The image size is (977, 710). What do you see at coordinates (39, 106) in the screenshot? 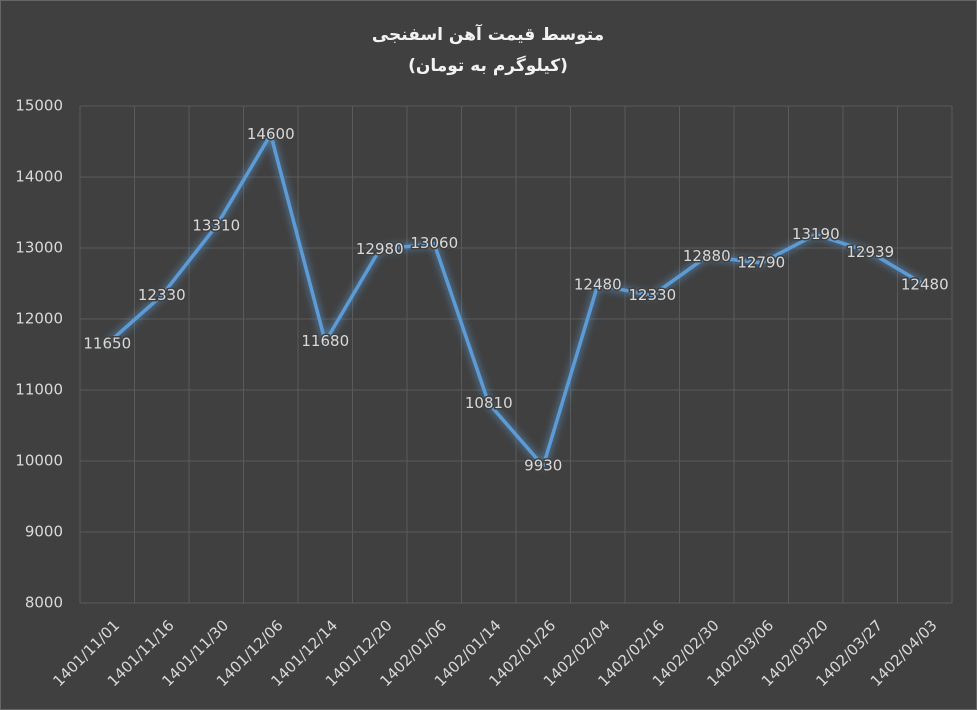
I see `y-tick-label: 15000` at bounding box center [39, 106].